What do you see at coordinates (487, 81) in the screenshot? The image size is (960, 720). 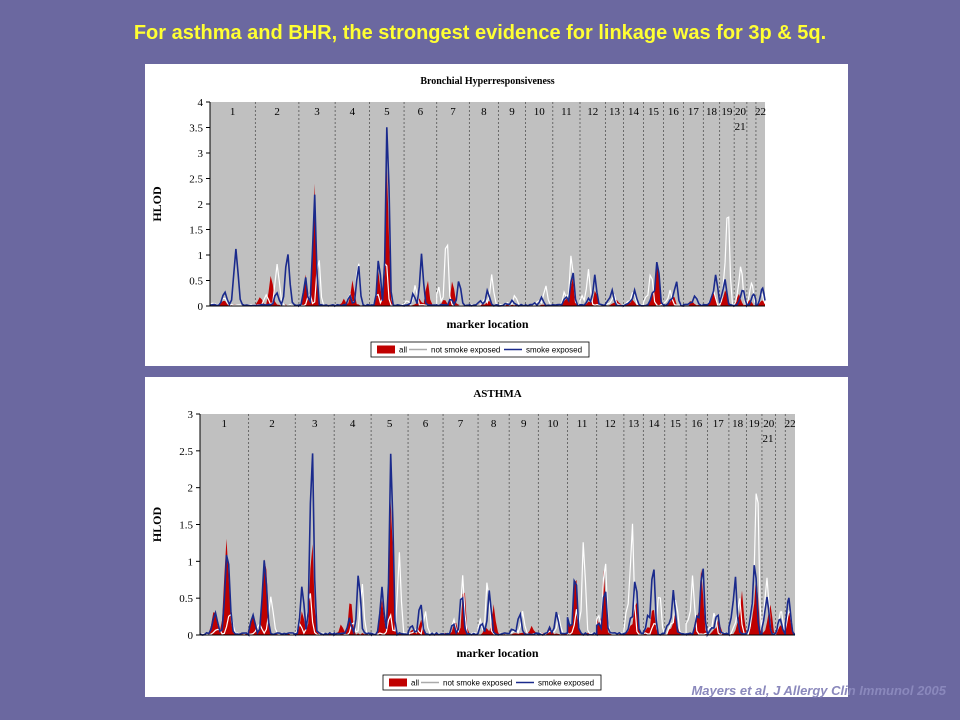 I see `chart-title: Bronchial Hyperresponsiveness` at bounding box center [487, 81].